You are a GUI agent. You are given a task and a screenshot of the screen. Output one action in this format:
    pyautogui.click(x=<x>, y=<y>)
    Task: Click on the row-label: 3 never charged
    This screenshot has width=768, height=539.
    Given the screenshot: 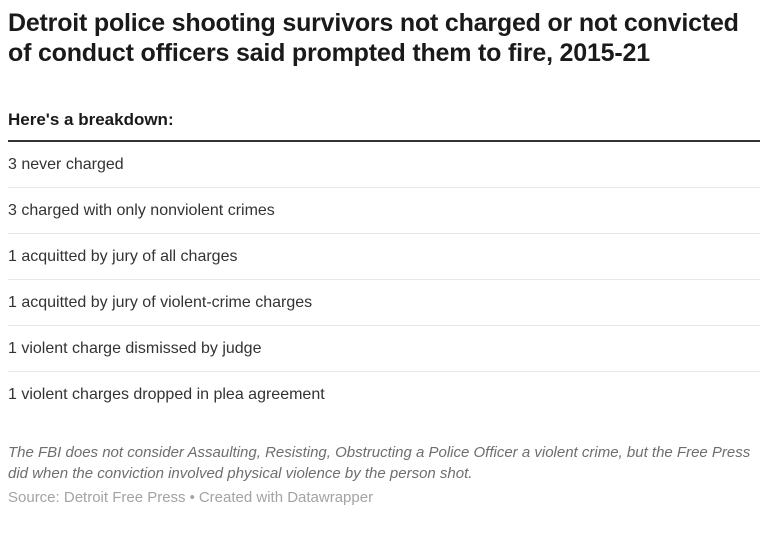 What is the action you would take?
    pyautogui.click(x=66, y=164)
    